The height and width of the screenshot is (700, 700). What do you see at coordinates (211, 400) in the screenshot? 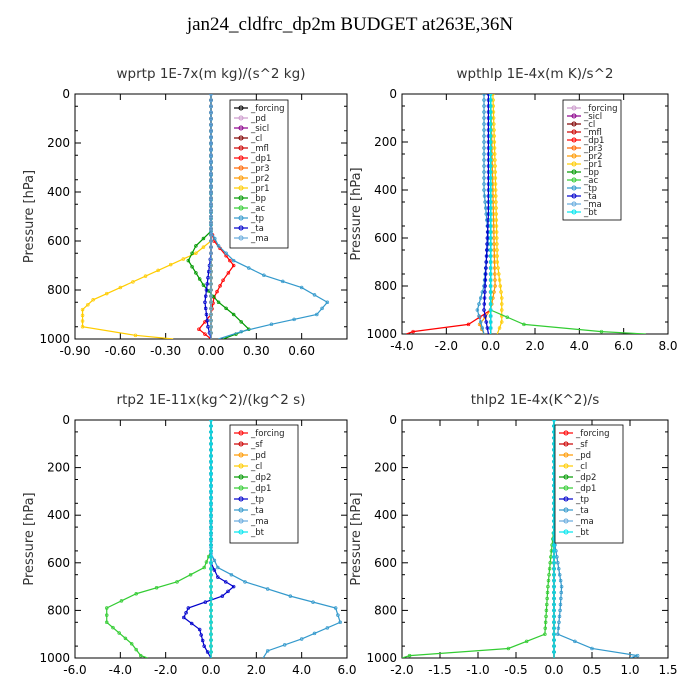
I see `panel-title: rtp2 1E-11x(kg^2)/(kg^2 s)` at bounding box center [211, 400].